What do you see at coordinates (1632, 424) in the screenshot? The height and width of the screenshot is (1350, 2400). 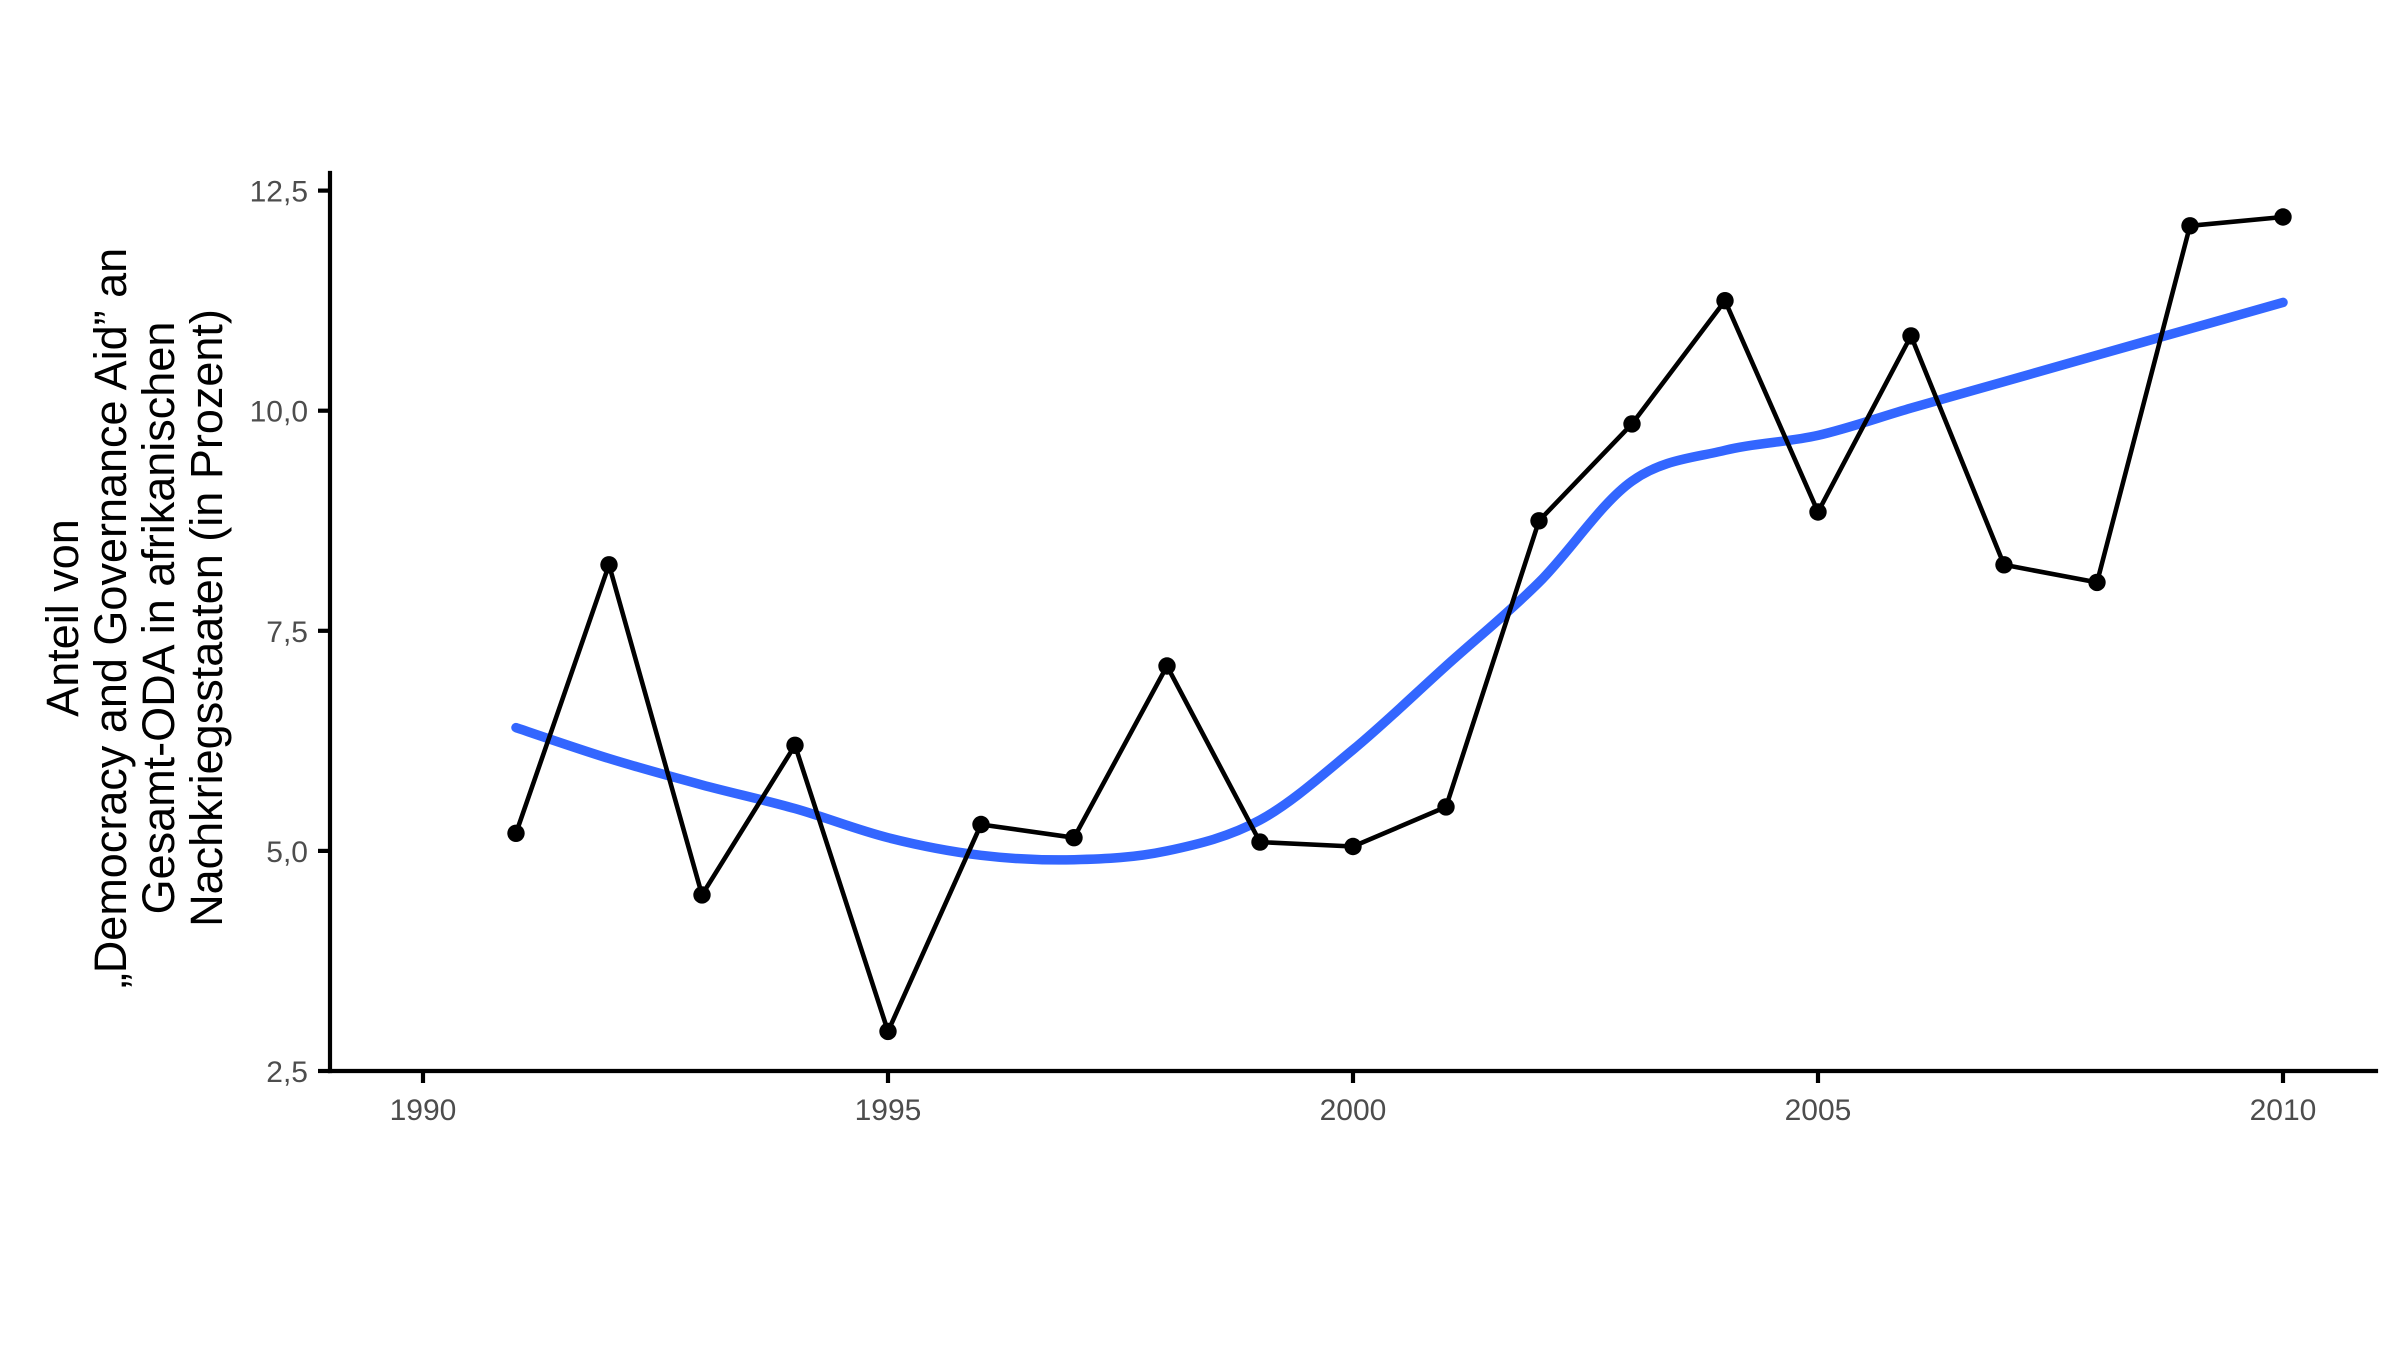 I see `data-point-2003` at bounding box center [1632, 424].